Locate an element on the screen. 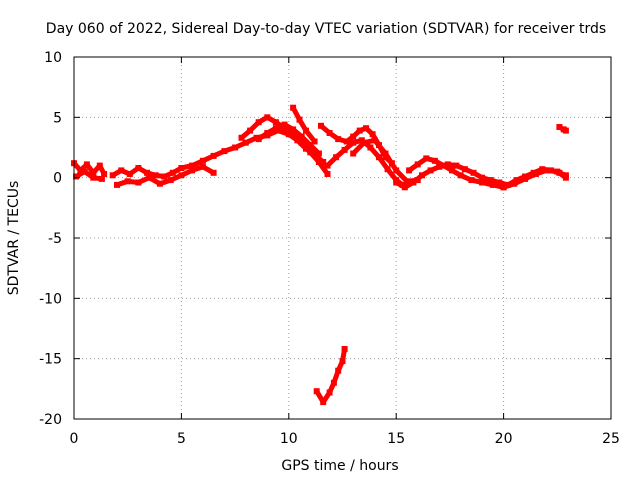 The width and height of the screenshot is (640, 480). y-tick-label: 5 is located at coordinates (57, 118).